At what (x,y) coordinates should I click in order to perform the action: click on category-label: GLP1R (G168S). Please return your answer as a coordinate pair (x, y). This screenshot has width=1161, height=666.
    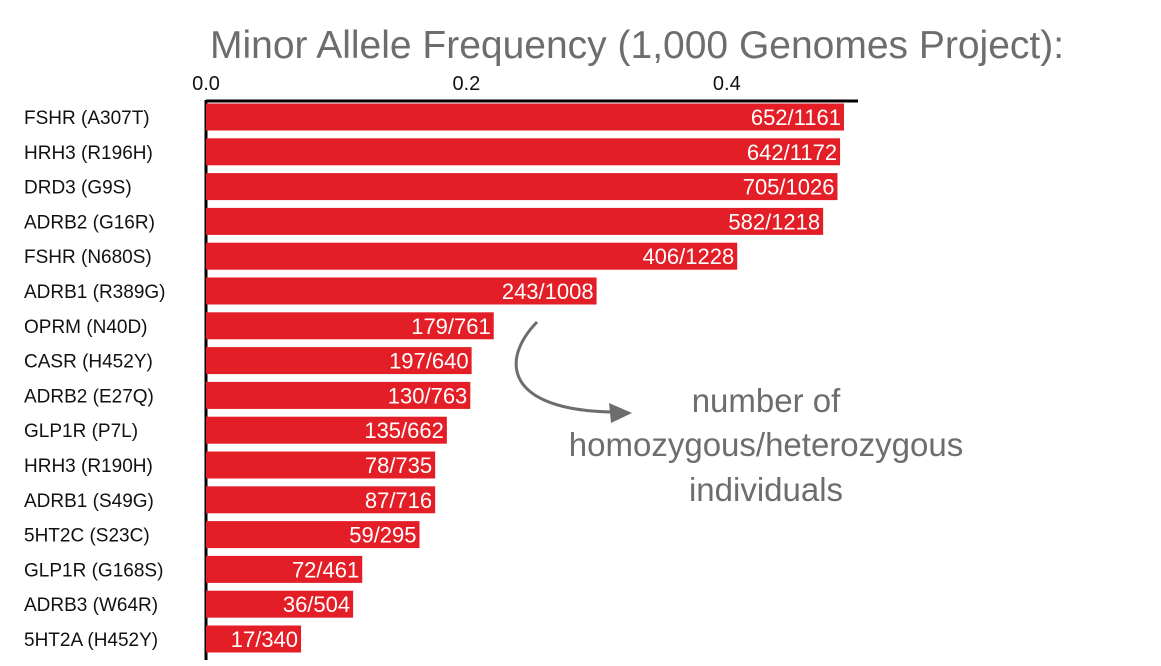
    Looking at the image, I should click on (93, 570).